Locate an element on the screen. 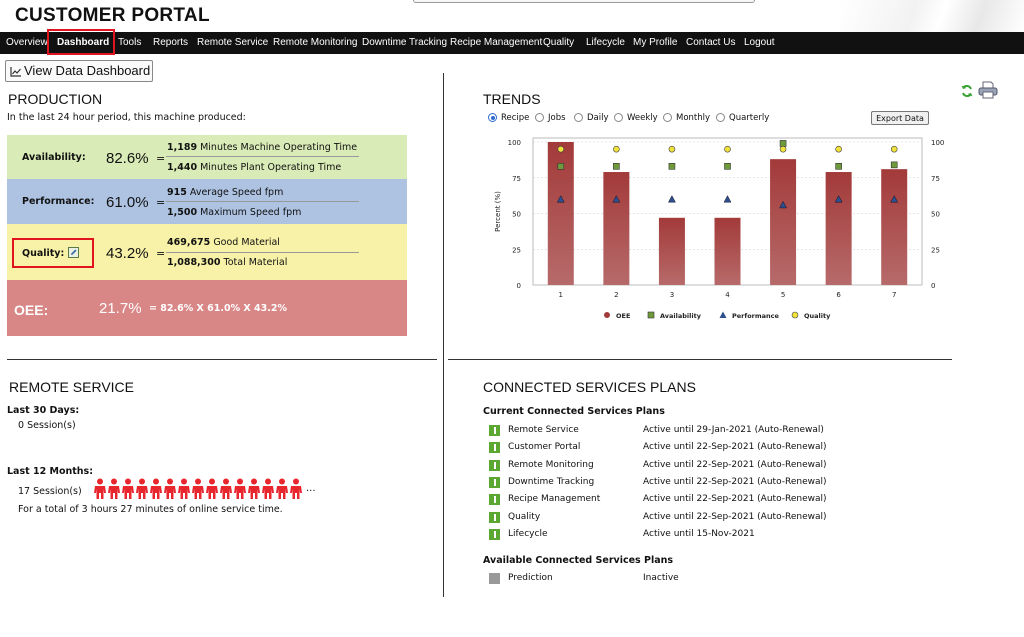  plan-active-icon is located at coordinates (494, 448).